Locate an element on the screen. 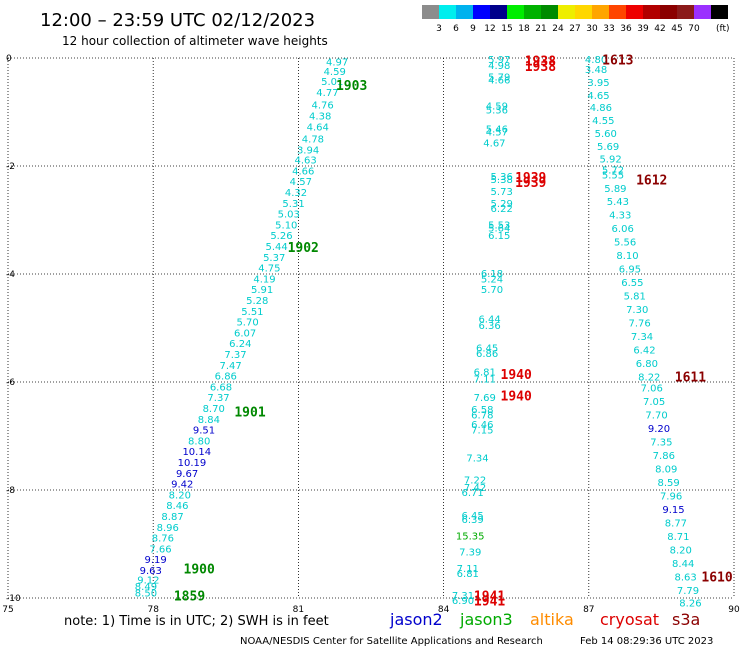 The image size is (740, 650). wave-height-point: 4.86 is located at coordinates (601, 108).